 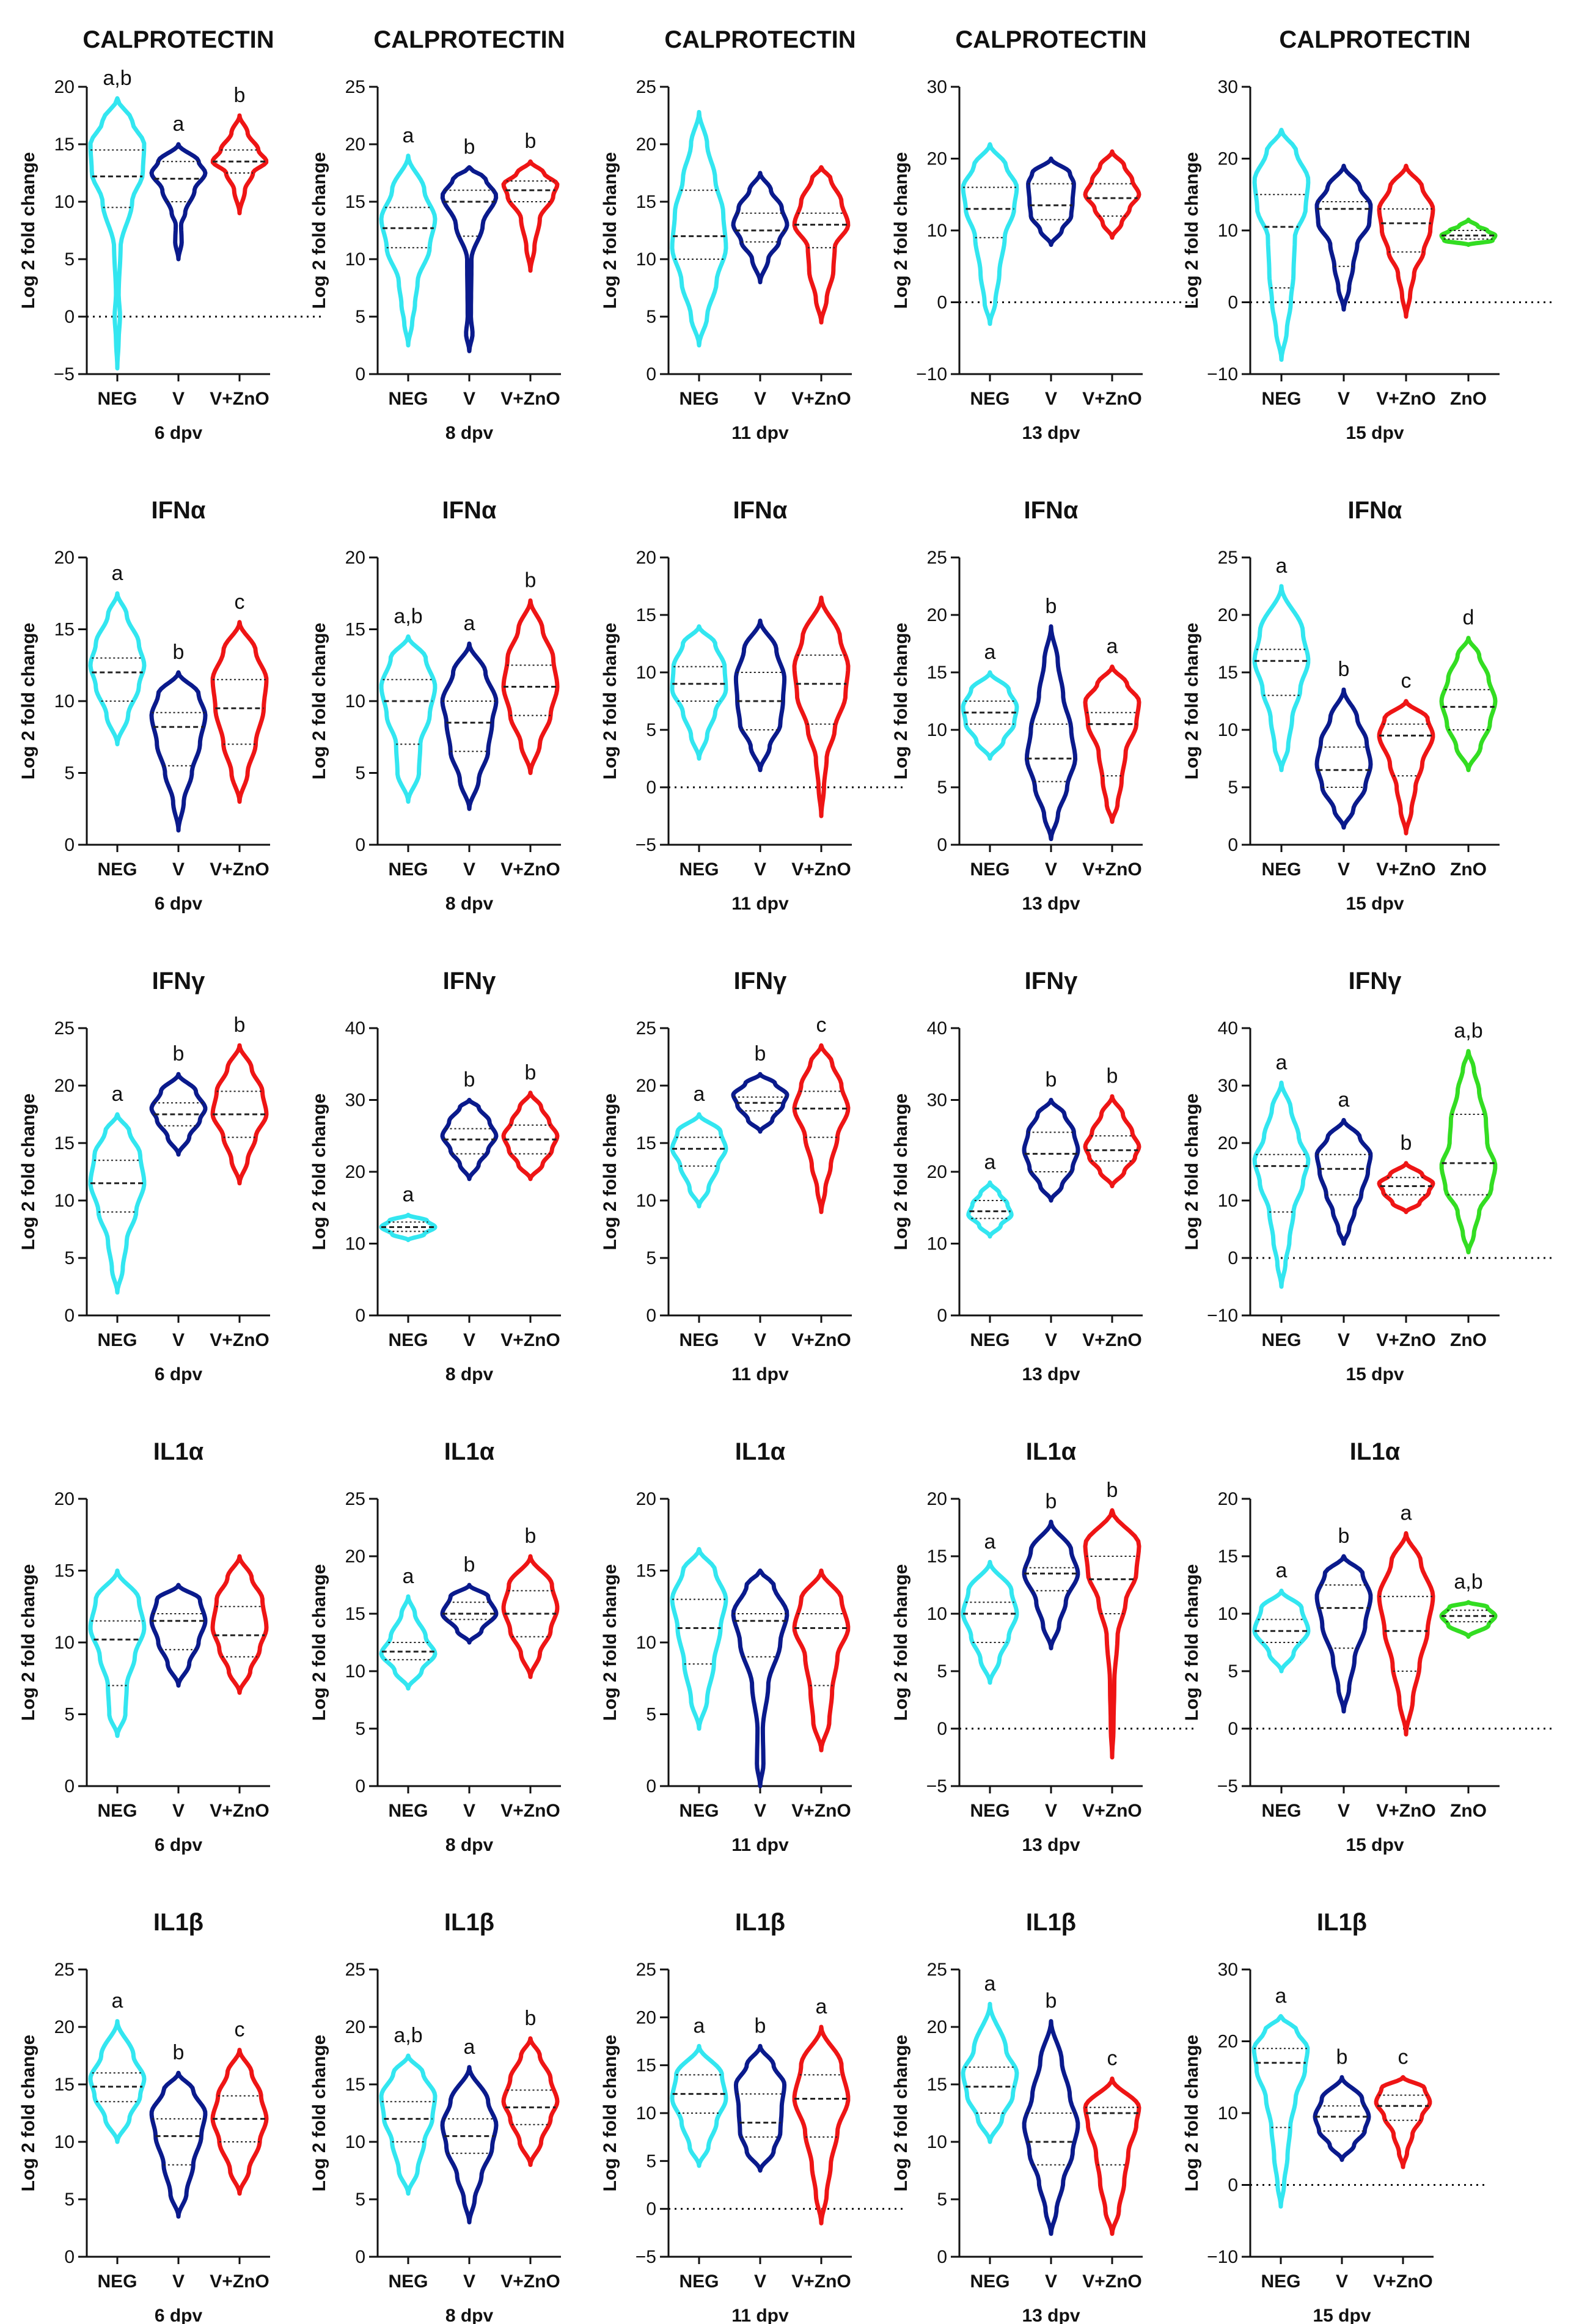 I want to click on panel-title: IFNγ, so click(x=1051, y=981).